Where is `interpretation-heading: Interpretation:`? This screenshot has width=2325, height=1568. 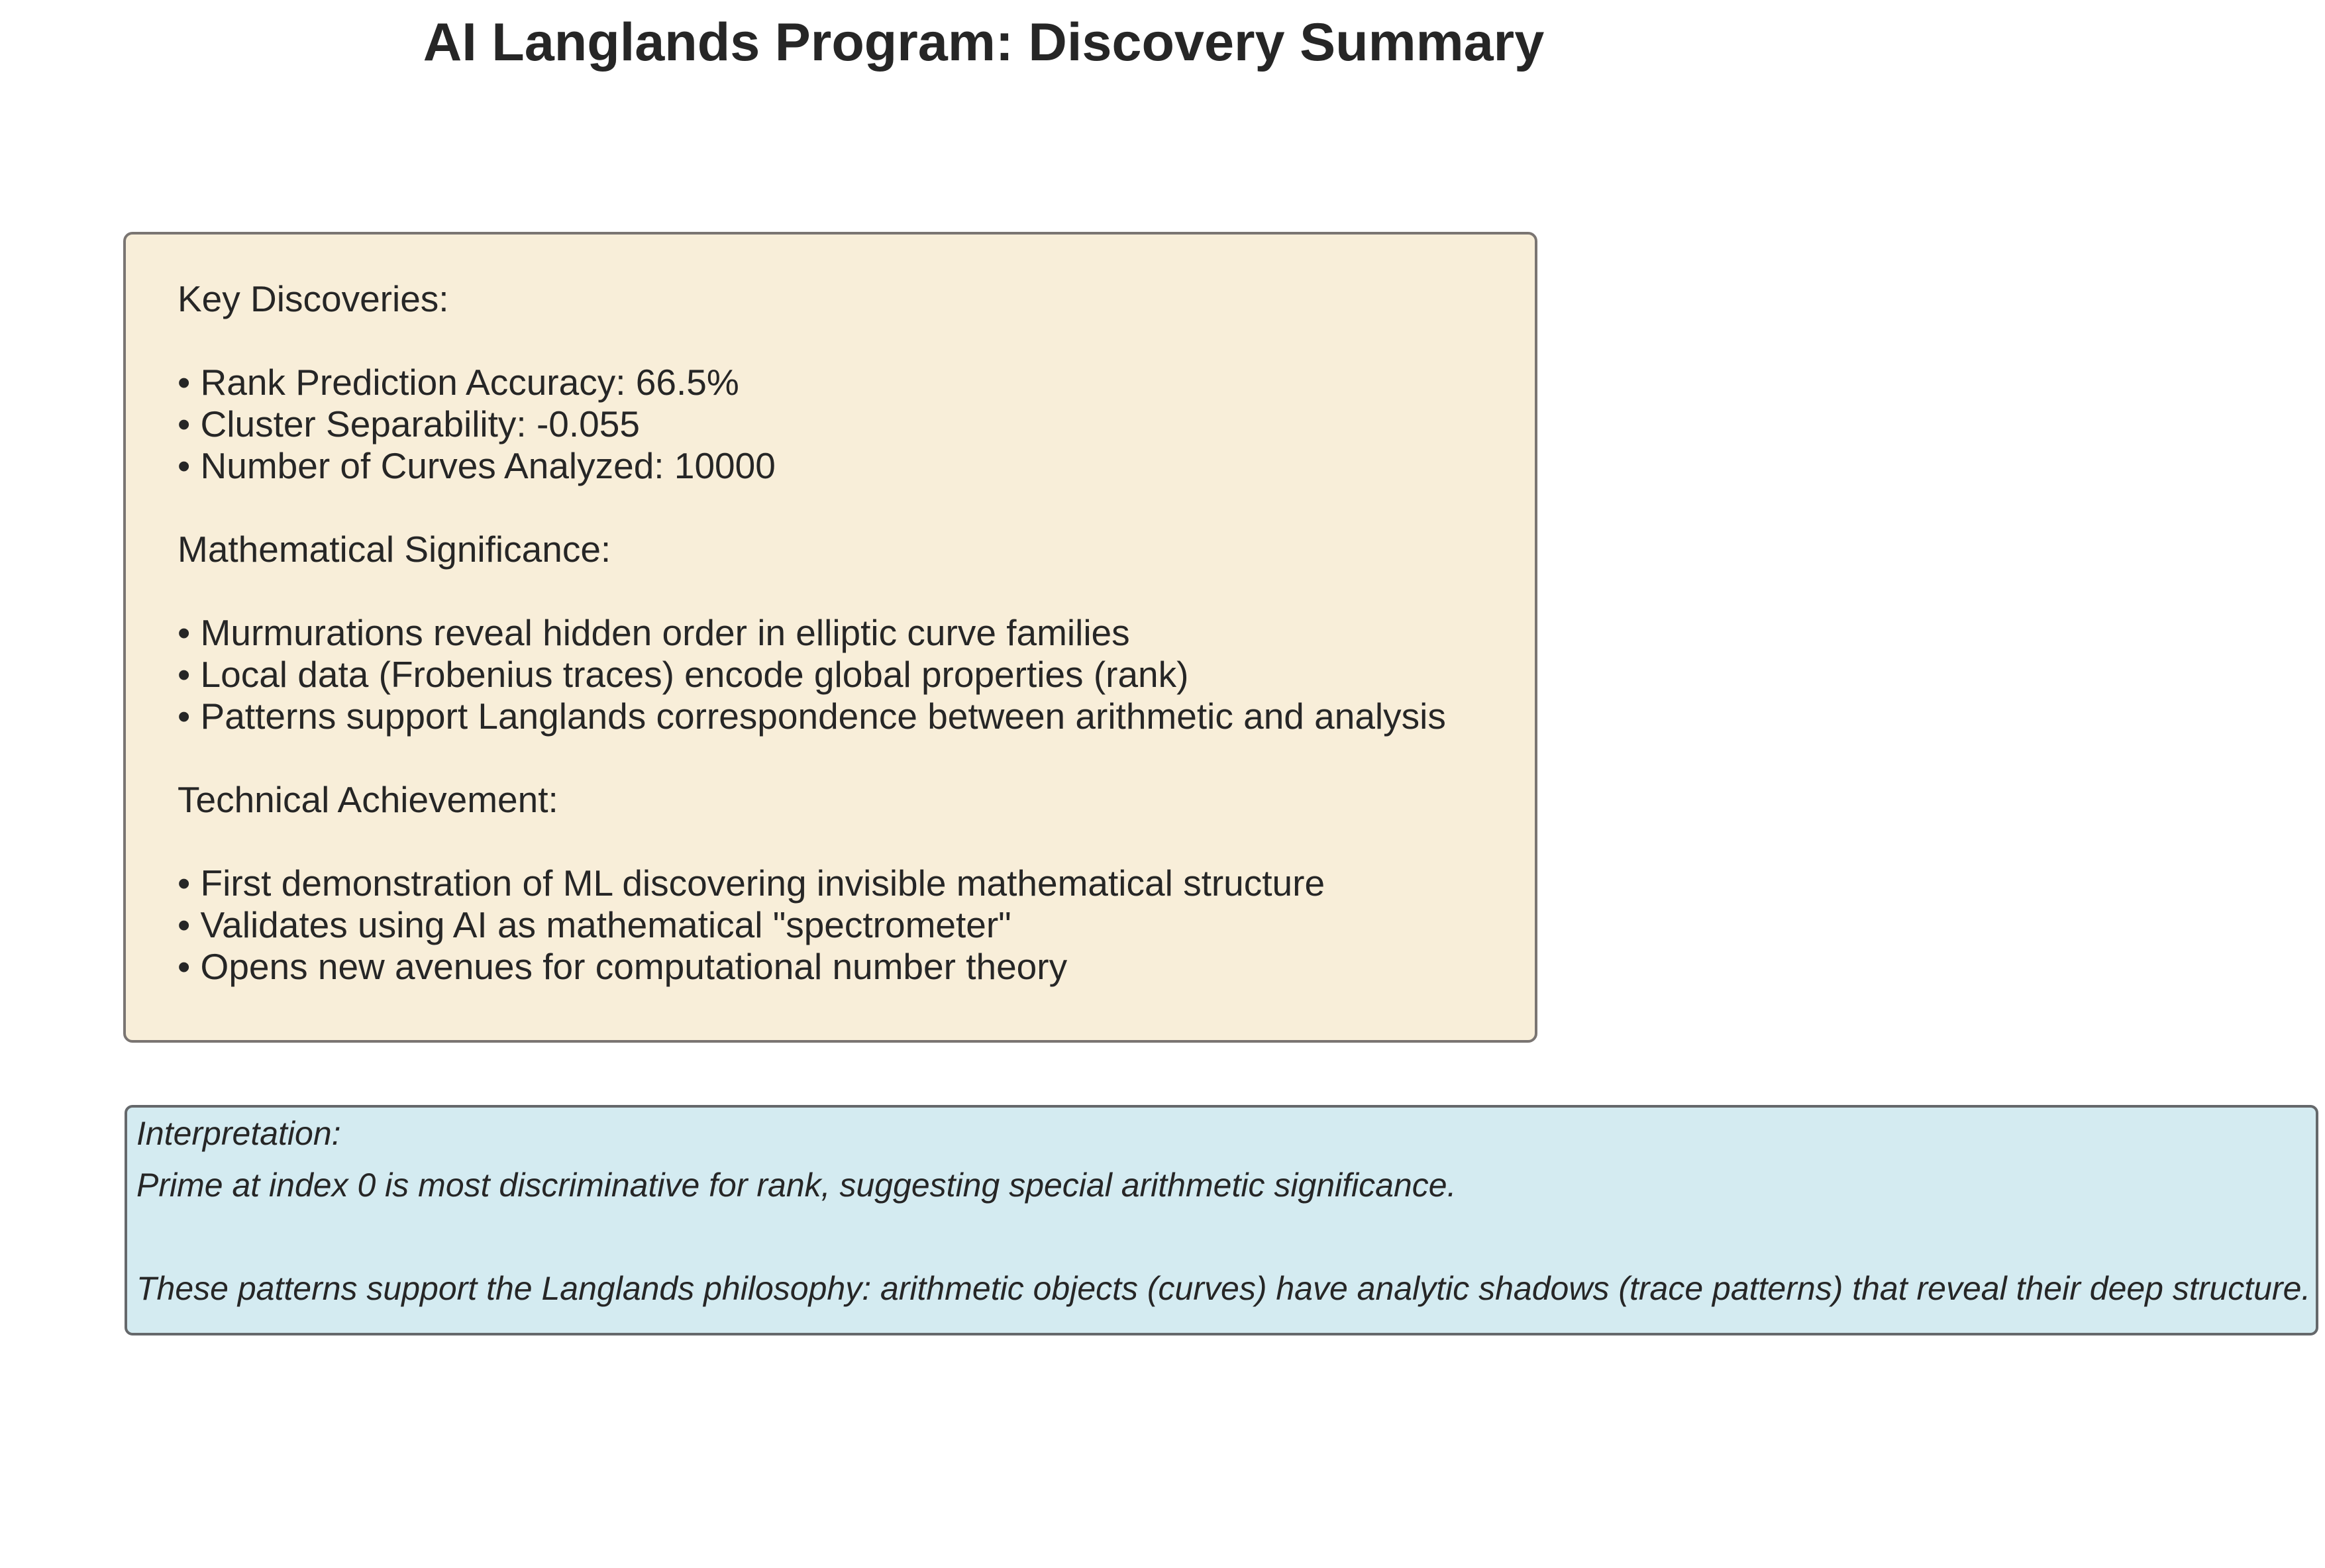 interpretation-heading: Interpretation: is located at coordinates (238, 1133).